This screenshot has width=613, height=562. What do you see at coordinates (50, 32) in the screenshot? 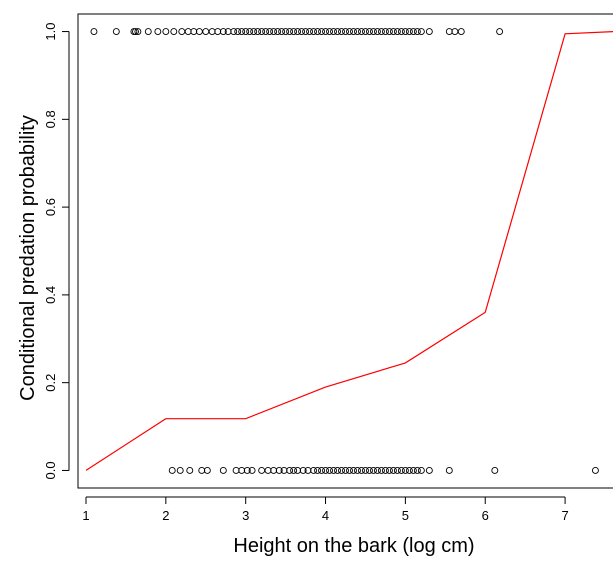
I see `y-tick-label: 1.0` at bounding box center [50, 32].